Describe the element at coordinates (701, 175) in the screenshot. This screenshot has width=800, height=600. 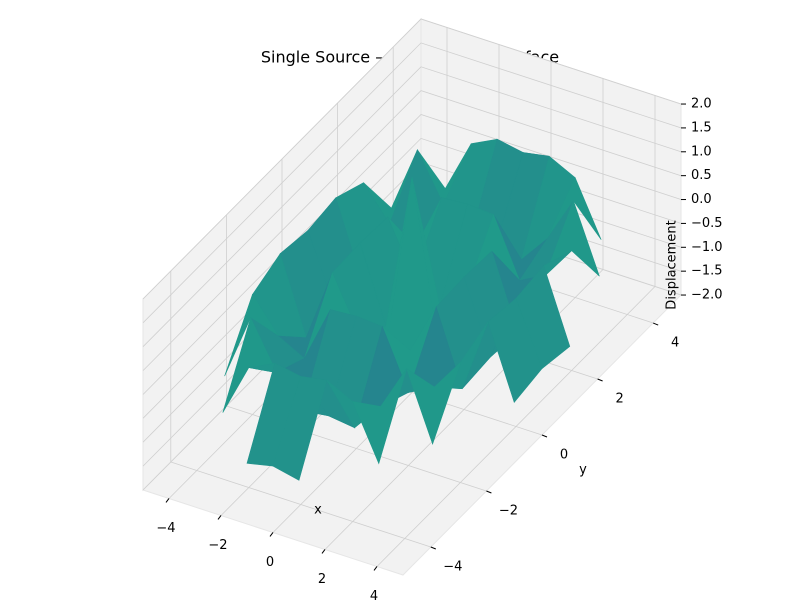
I see `z-tick-label: 0.5` at that location.